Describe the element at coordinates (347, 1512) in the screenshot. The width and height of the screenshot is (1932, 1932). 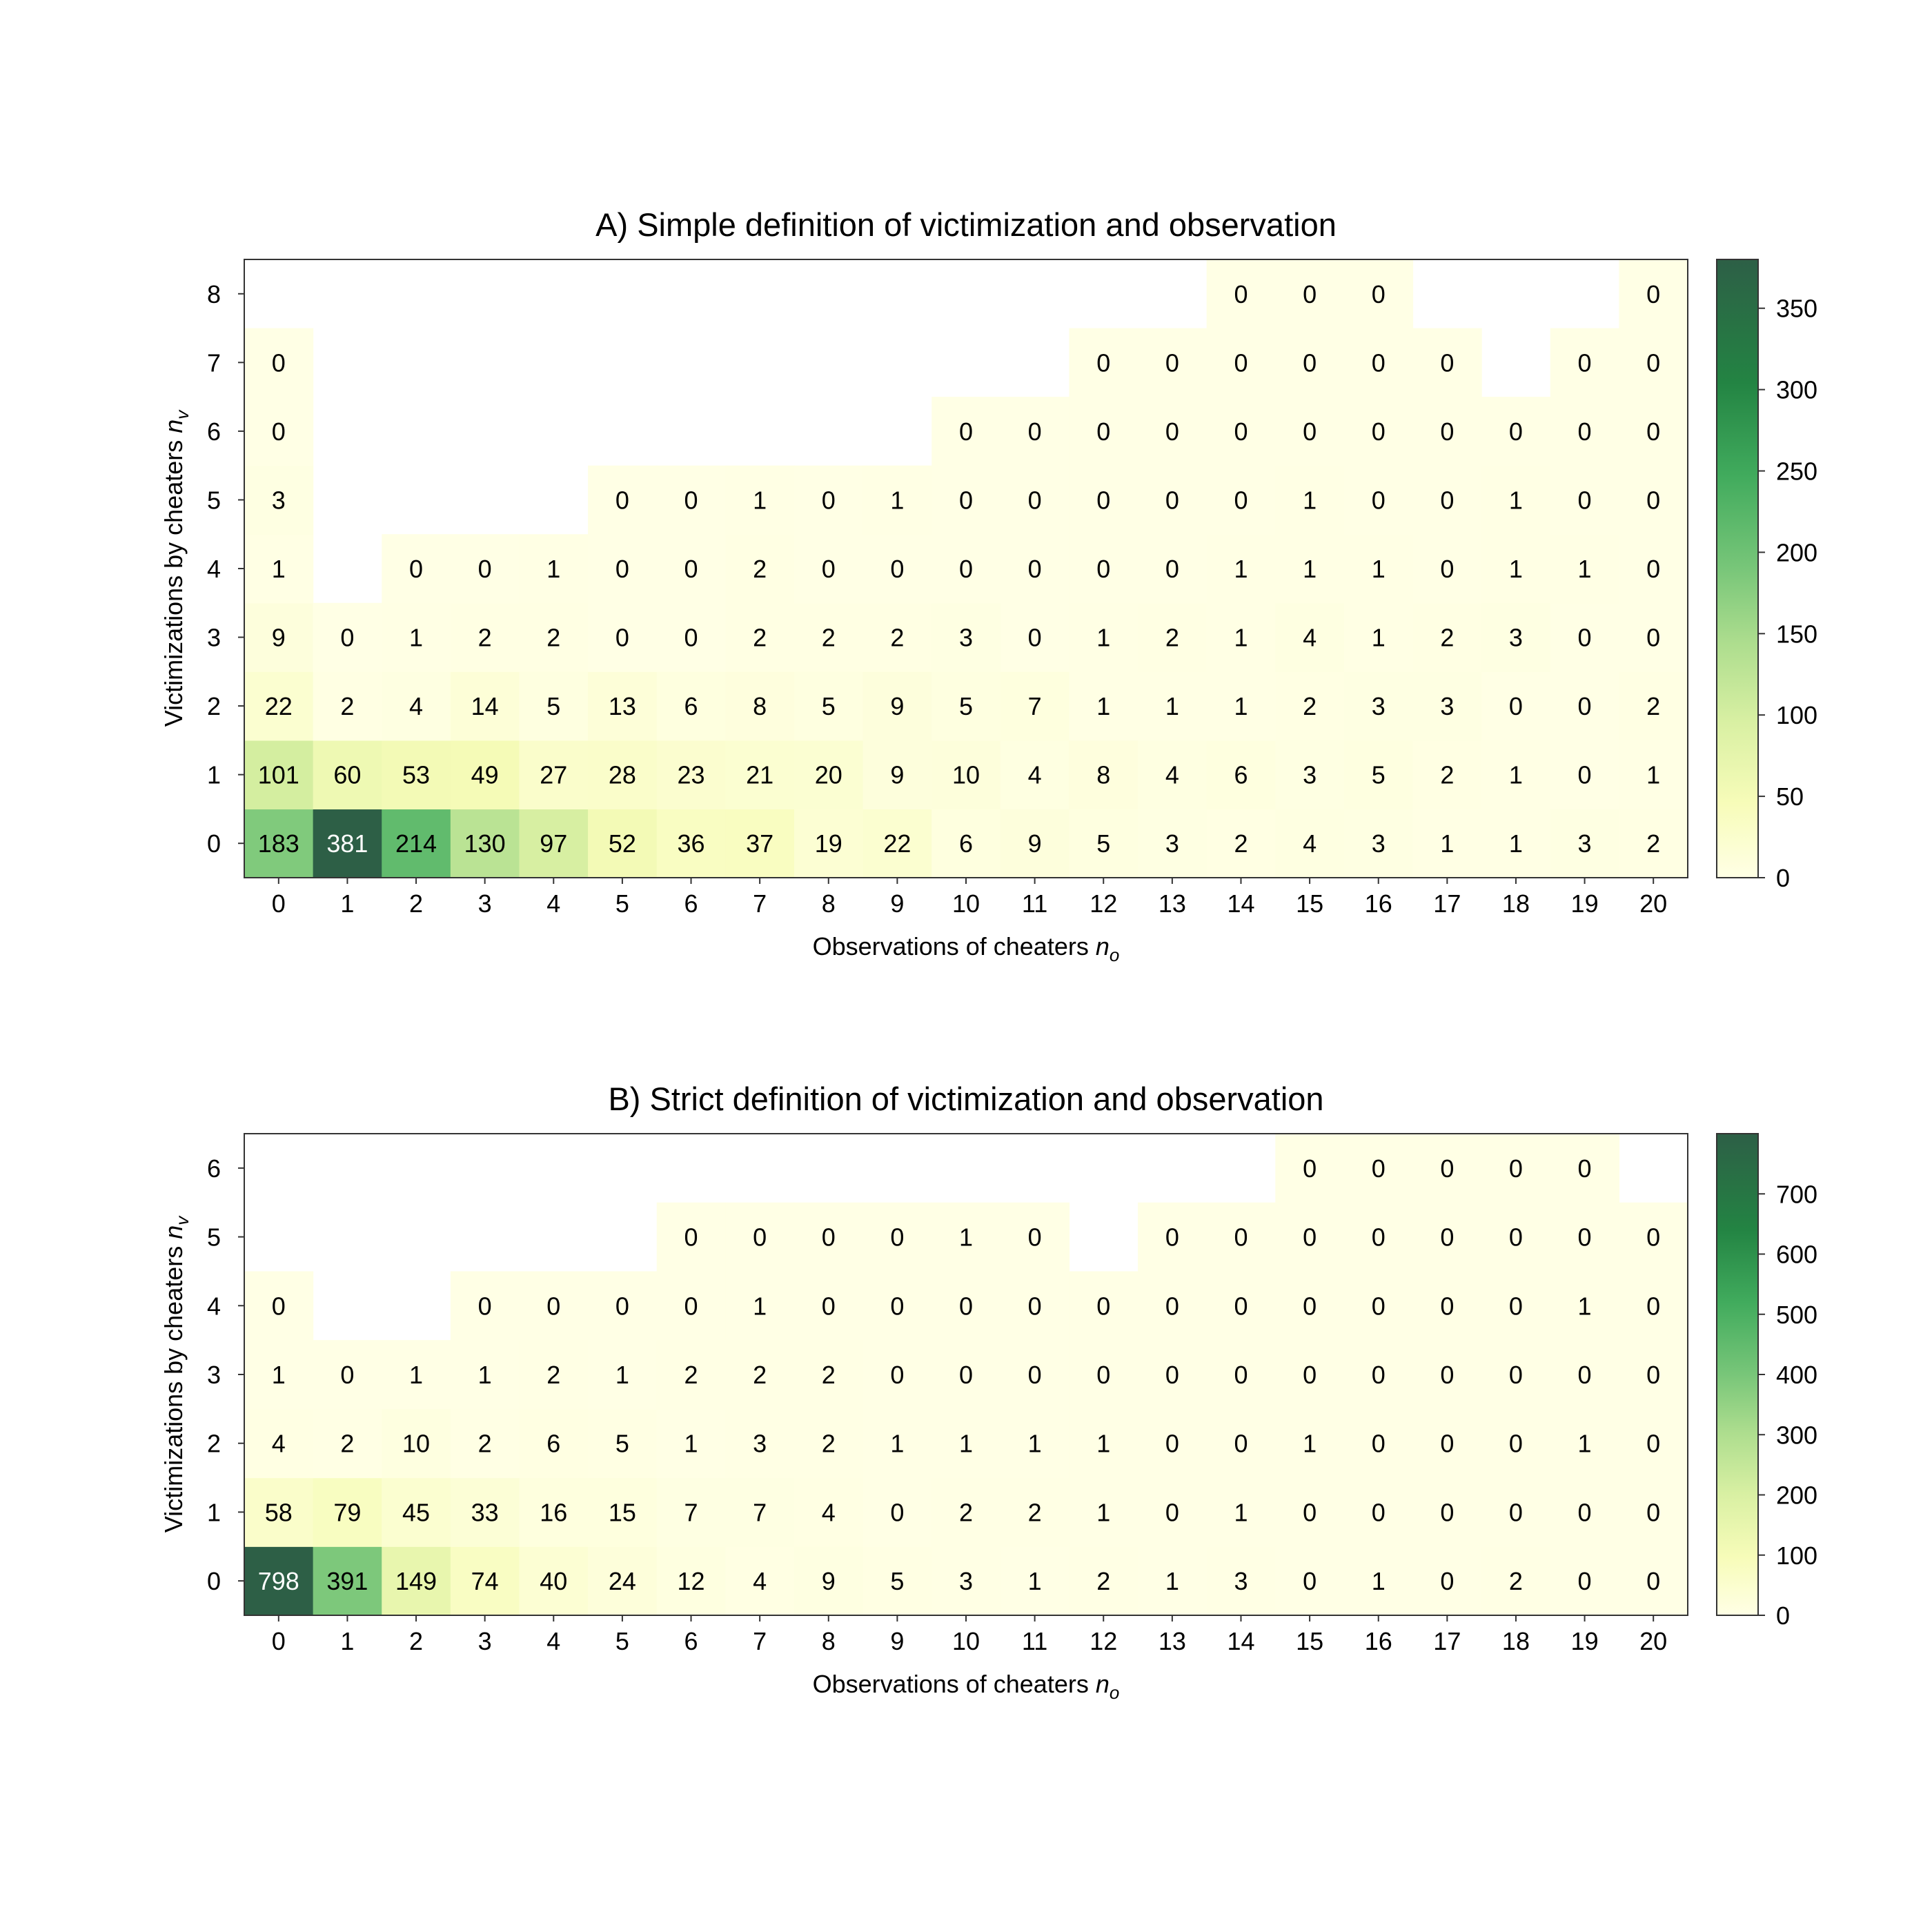
I see `cell-value-label: 79` at that location.